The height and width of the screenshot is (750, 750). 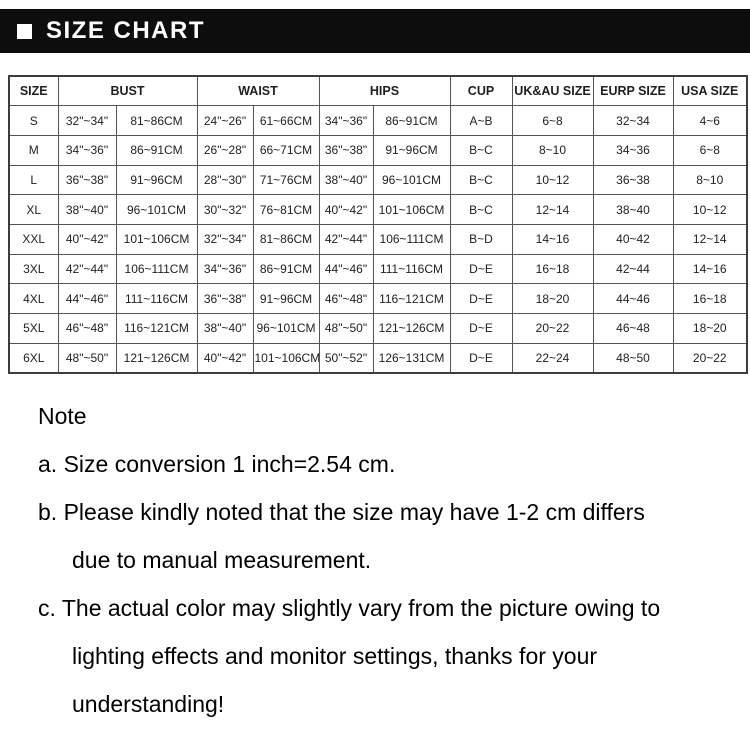 I want to click on table-cell: 32"~34", so click(x=87, y=120).